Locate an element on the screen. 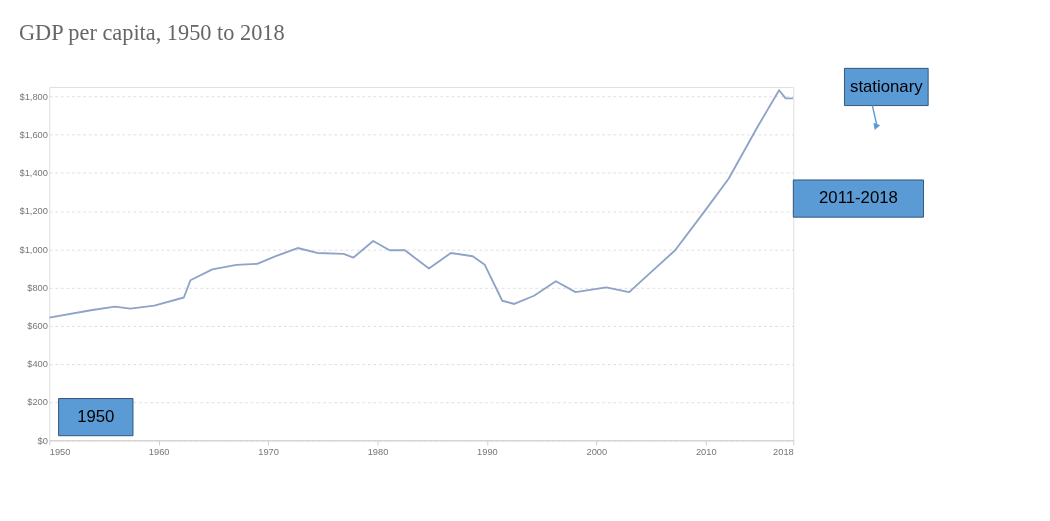  y-tick-label: $600 is located at coordinates (37, 326).